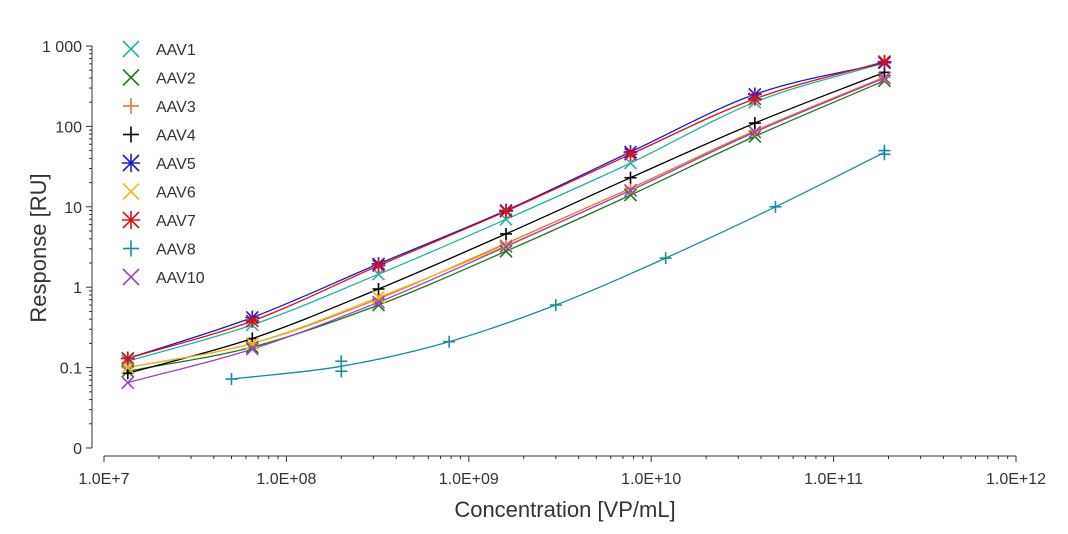  What do you see at coordinates (77, 449) in the screenshot?
I see `y-tick-label: 0` at bounding box center [77, 449].